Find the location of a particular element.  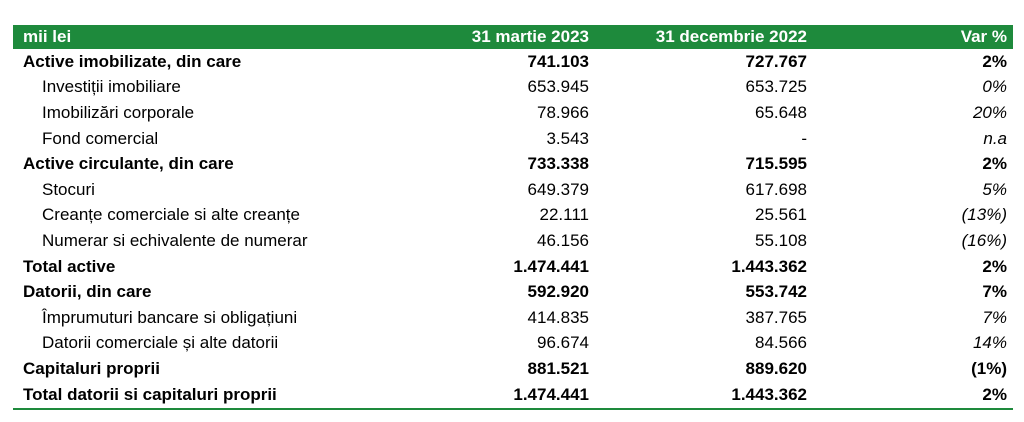

row-value-mar-2023: 46.156 is located at coordinates (563, 240).